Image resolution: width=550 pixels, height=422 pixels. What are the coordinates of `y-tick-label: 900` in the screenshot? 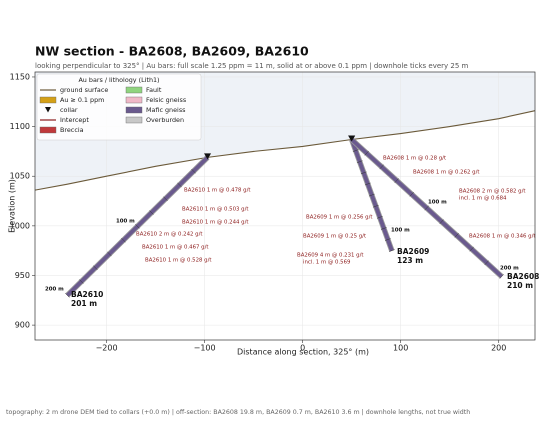 It's located at (22, 325).